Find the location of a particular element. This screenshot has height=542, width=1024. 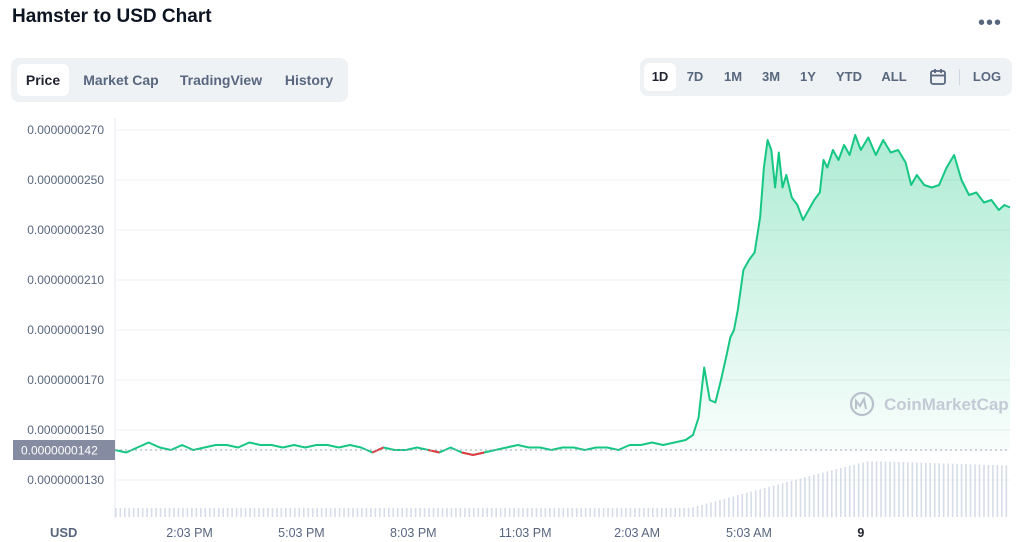

volume-bars is located at coordinates (561, 489).